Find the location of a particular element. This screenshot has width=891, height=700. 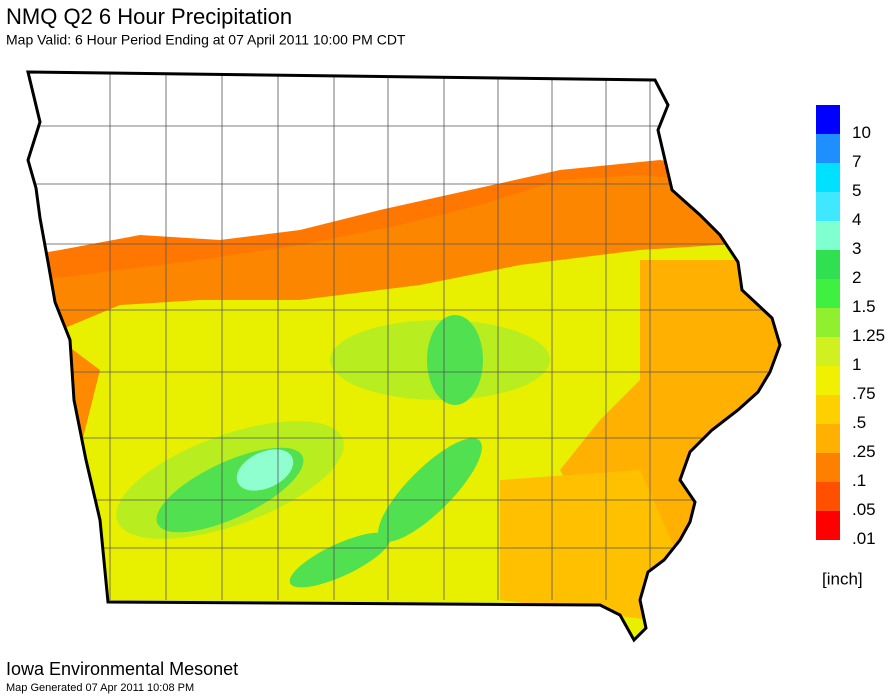

footer-source: Iowa Environmental Mesonet is located at coordinates (122, 669).